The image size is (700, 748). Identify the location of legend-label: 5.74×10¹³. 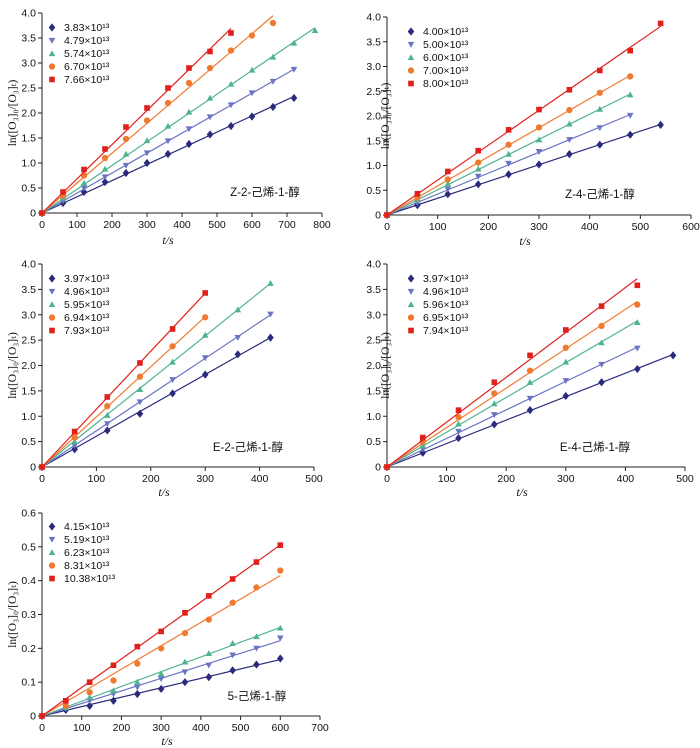
(87, 54).